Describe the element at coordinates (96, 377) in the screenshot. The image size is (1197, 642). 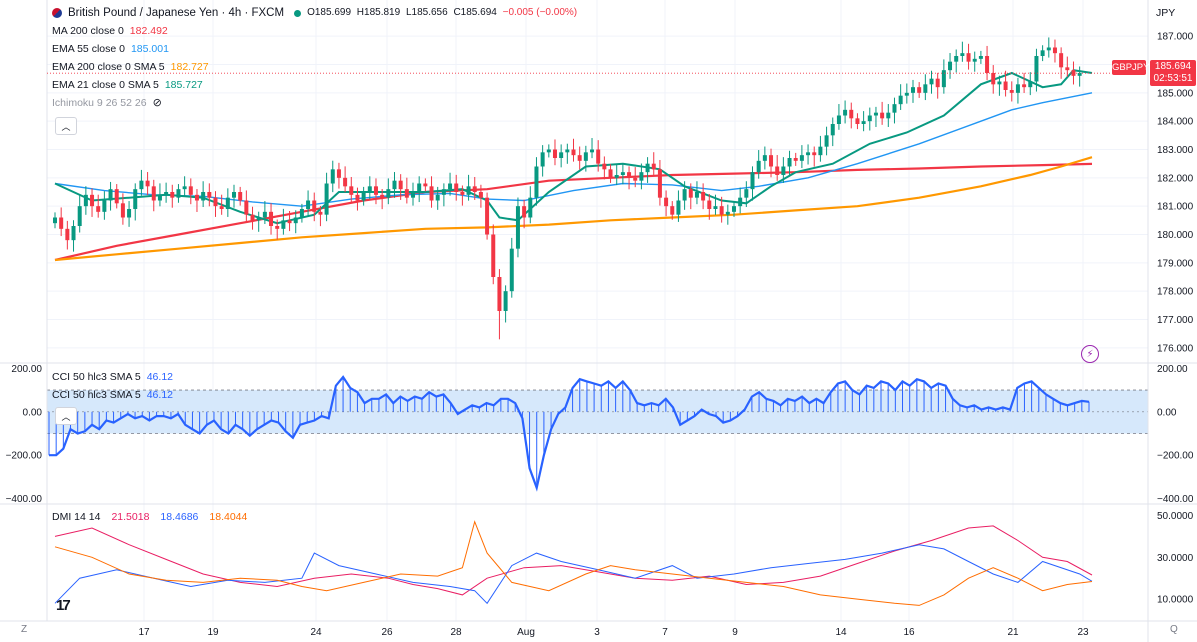
I see `cci-label: CCI 50 hlc3 SMA 5` at that location.